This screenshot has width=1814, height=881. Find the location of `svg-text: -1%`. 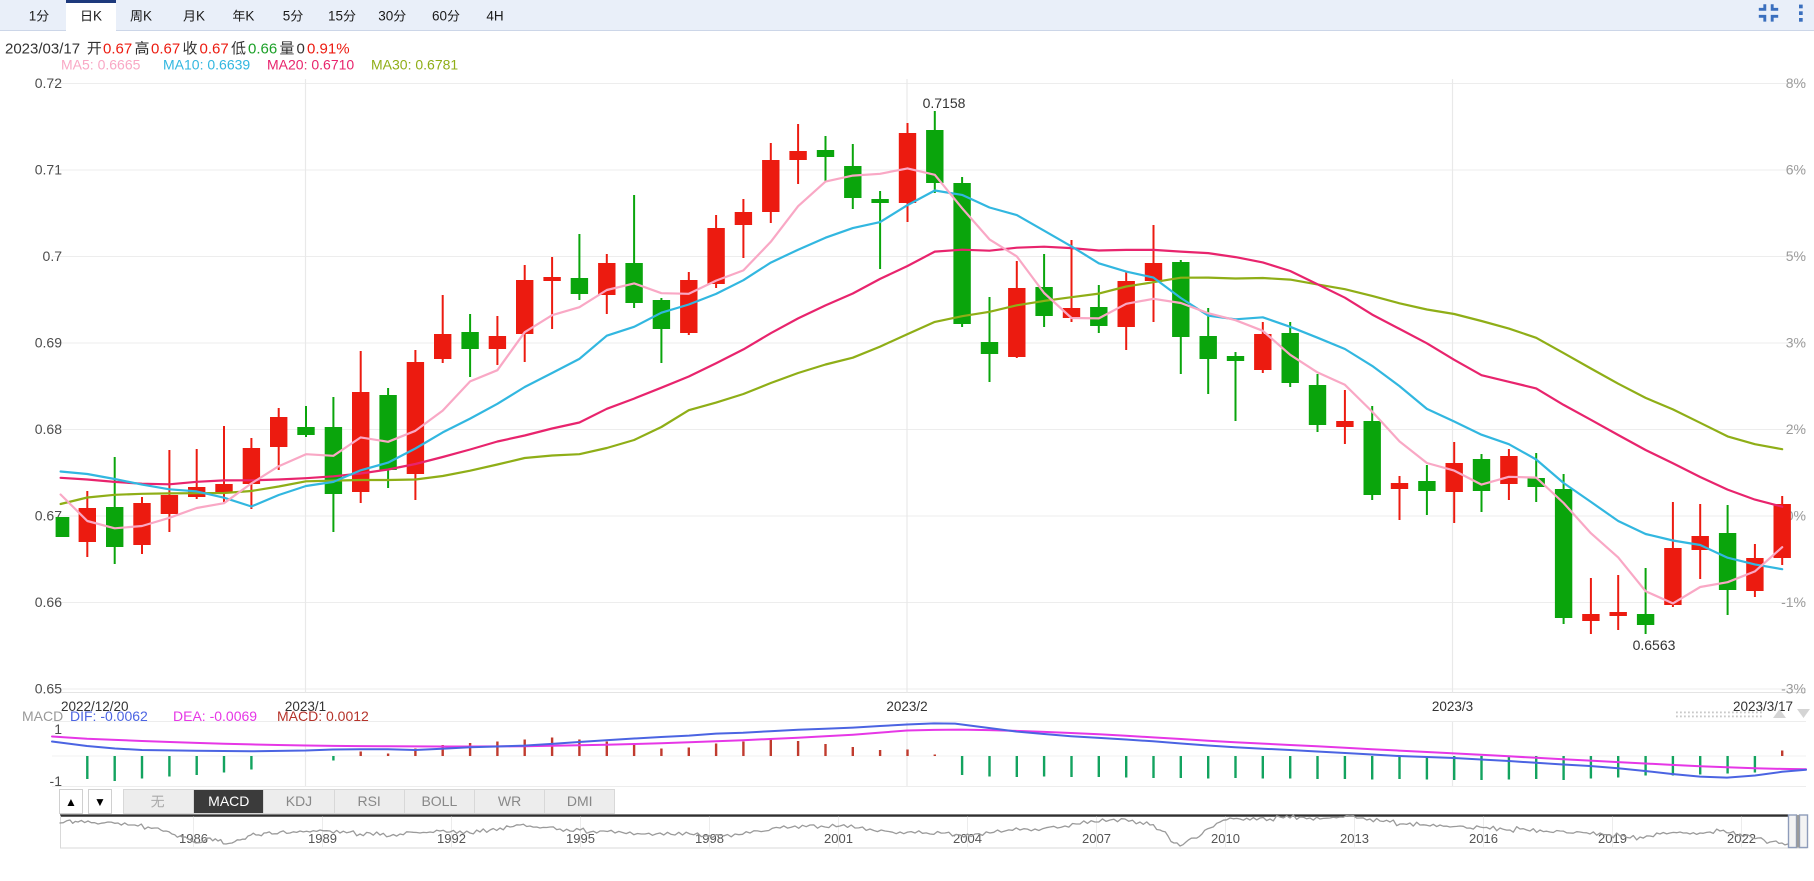

svg-text: -1% is located at coordinates (1793, 602).